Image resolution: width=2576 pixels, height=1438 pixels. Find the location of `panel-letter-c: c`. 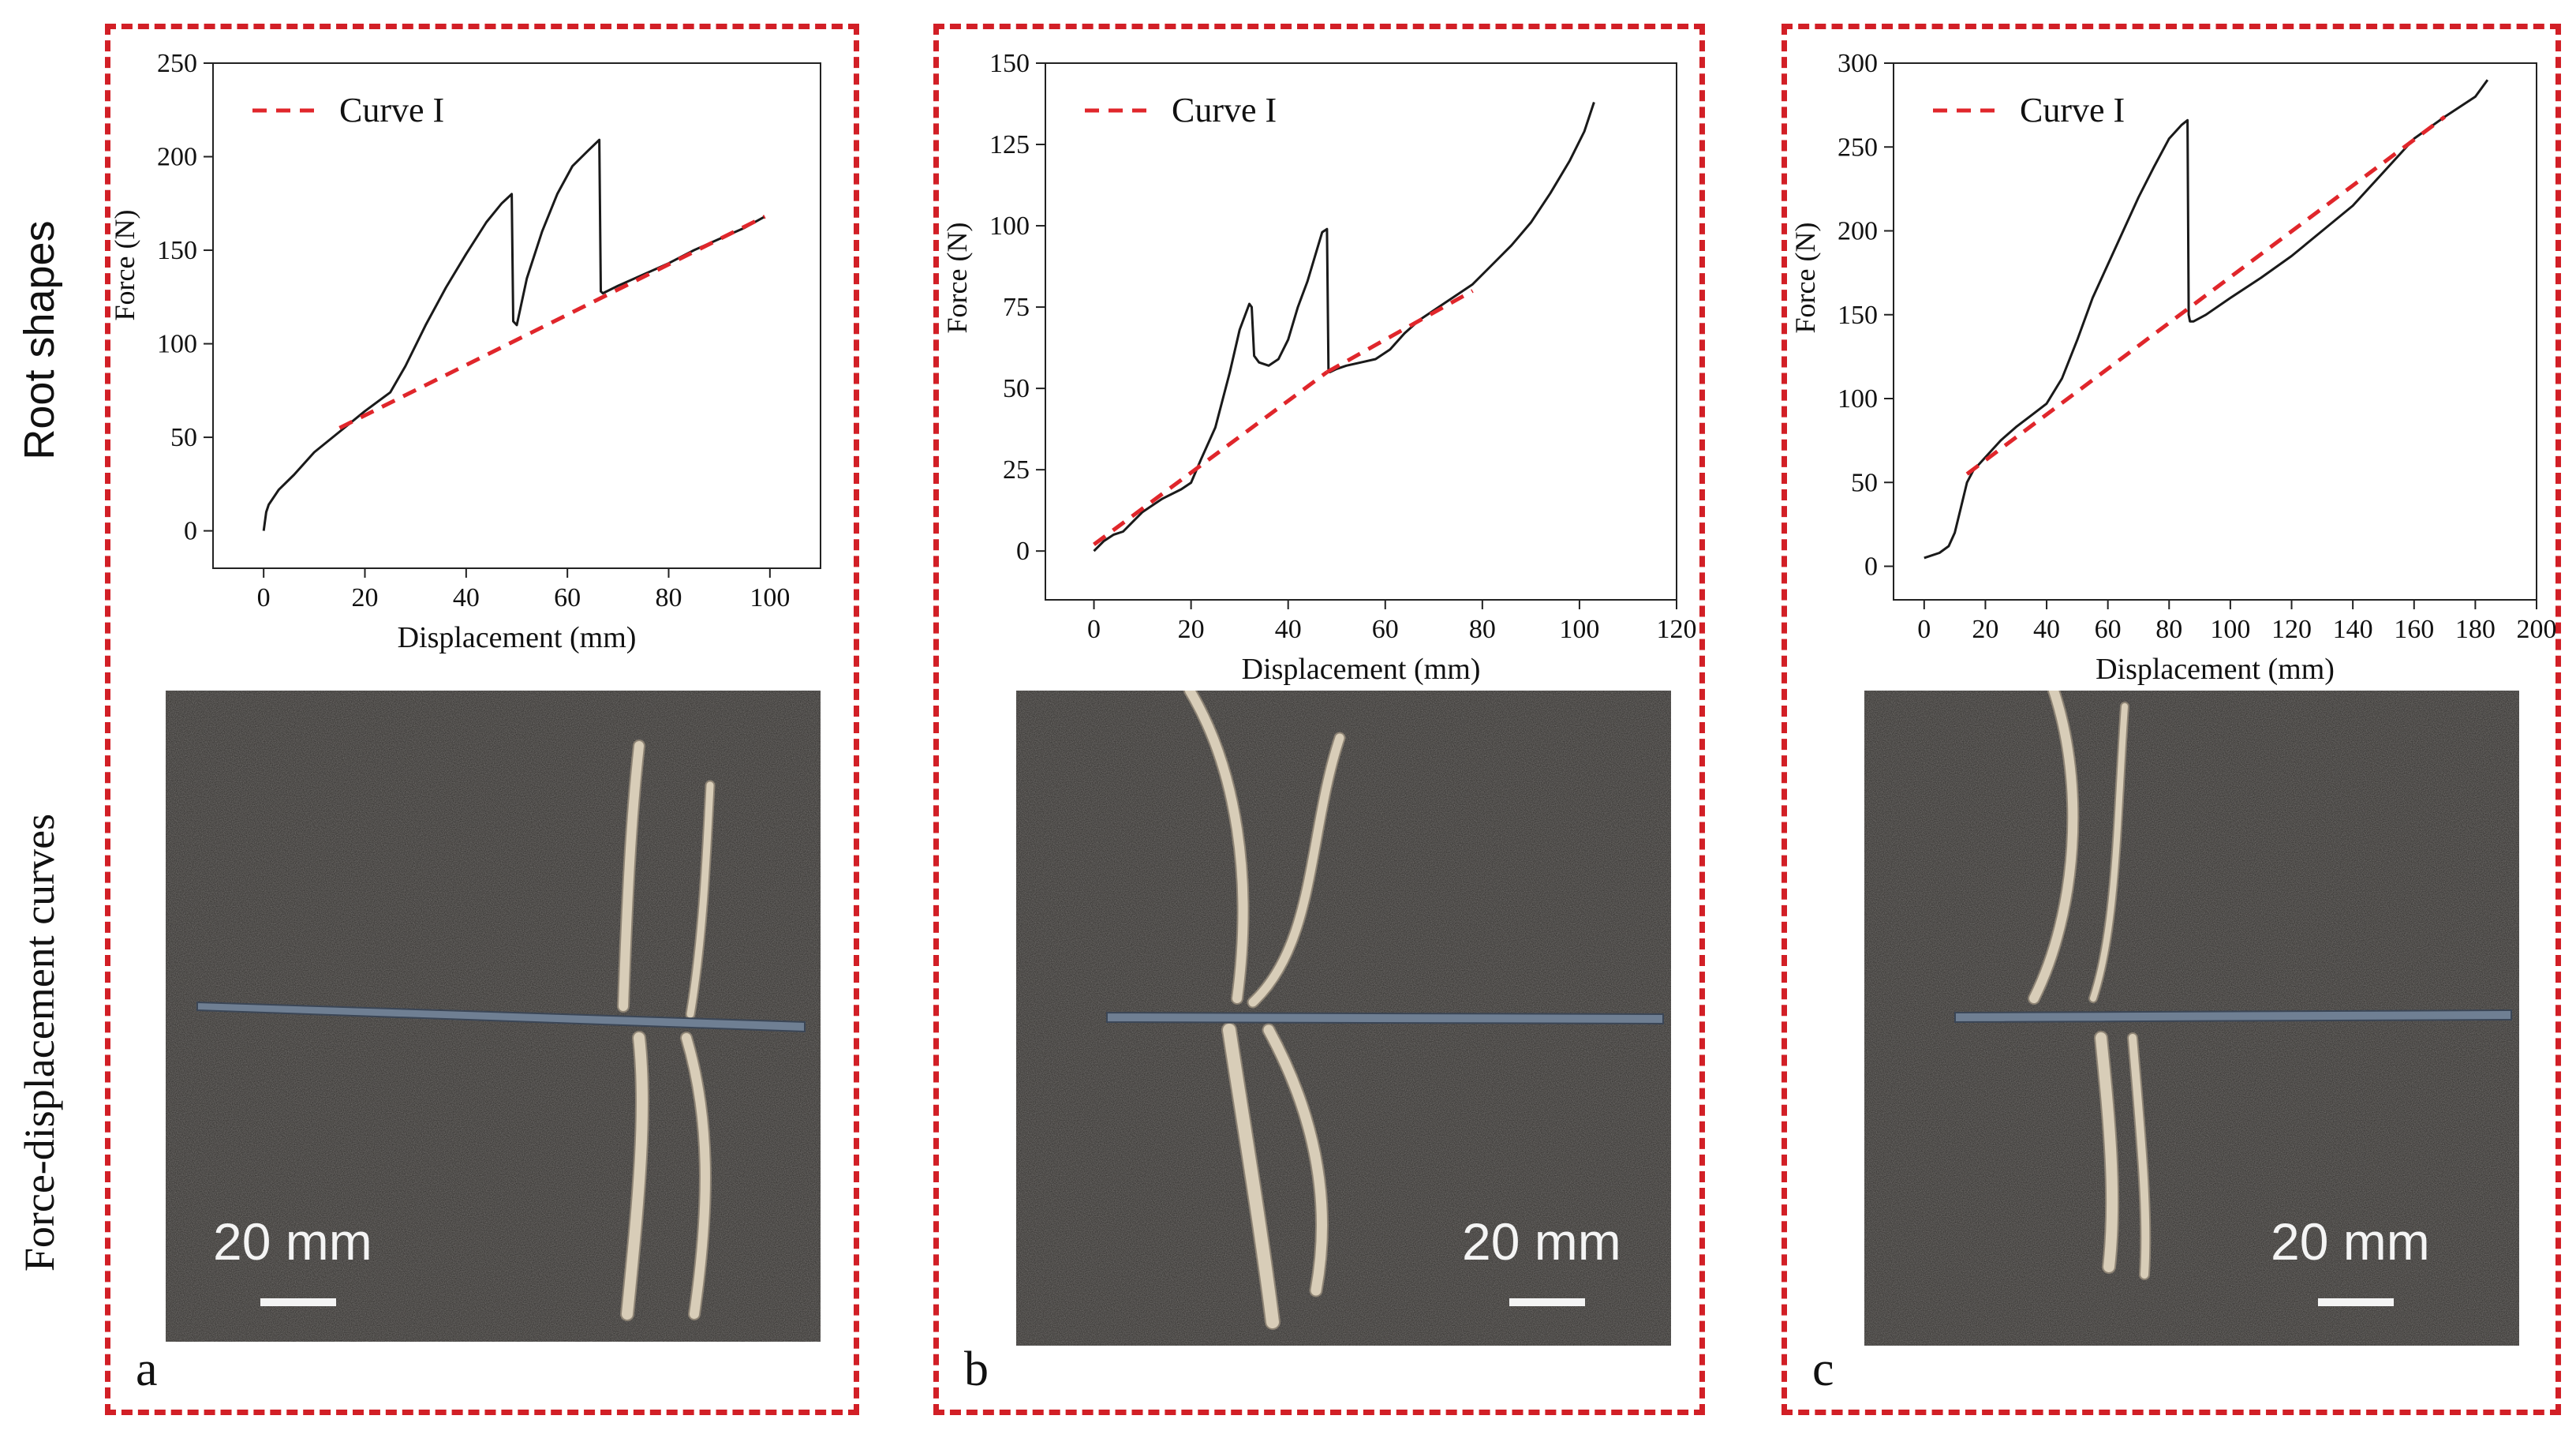

panel-letter-c: c is located at coordinates (1823, 1369).